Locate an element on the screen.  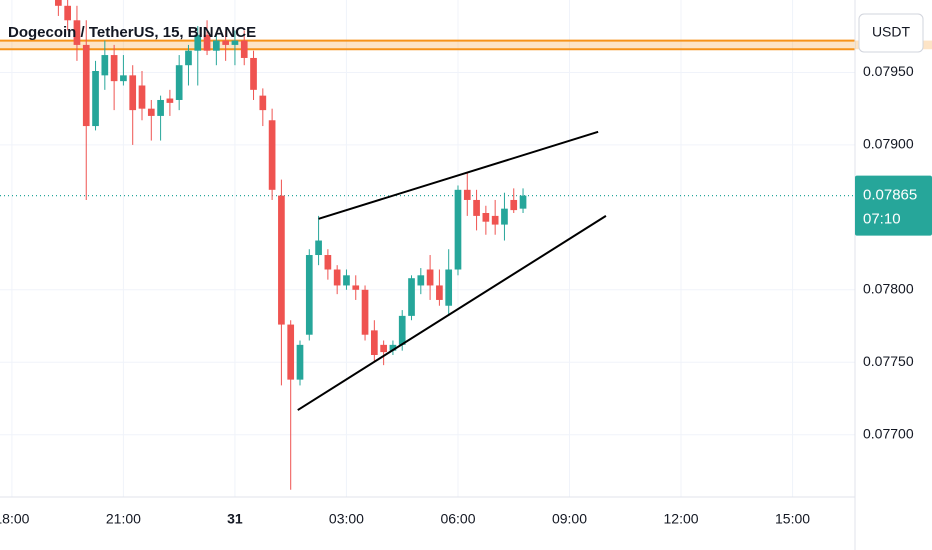
last-price-label: 0.07865 is located at coordinates (890, 195).